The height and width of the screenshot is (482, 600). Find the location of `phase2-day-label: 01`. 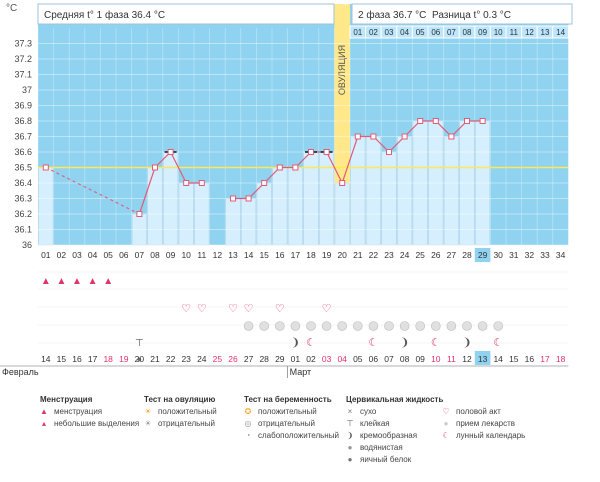

phase2-day-label: 01 is located at coordinates (357, 32).